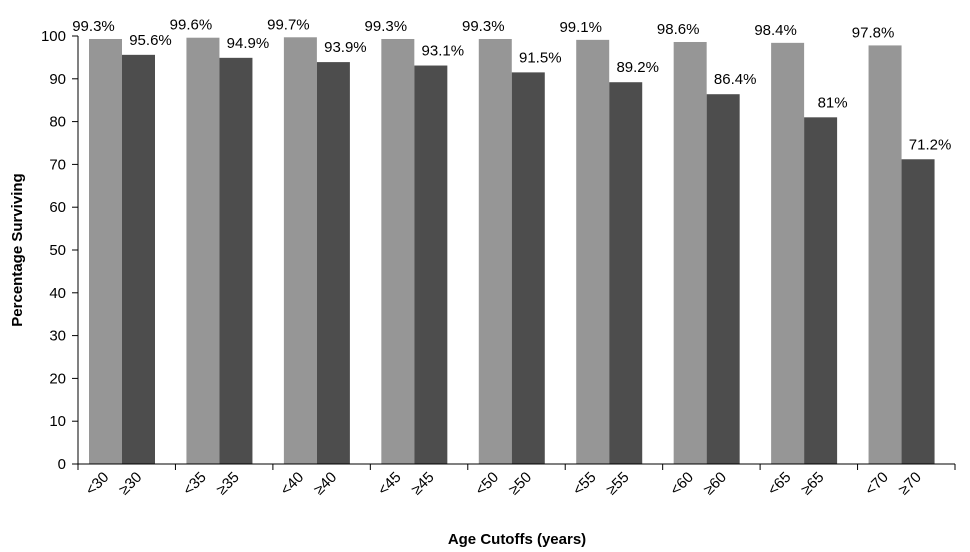 The width and height of the screenshot is (970, 552). I want to click on x-tick-label: <40, so click(292, 484).